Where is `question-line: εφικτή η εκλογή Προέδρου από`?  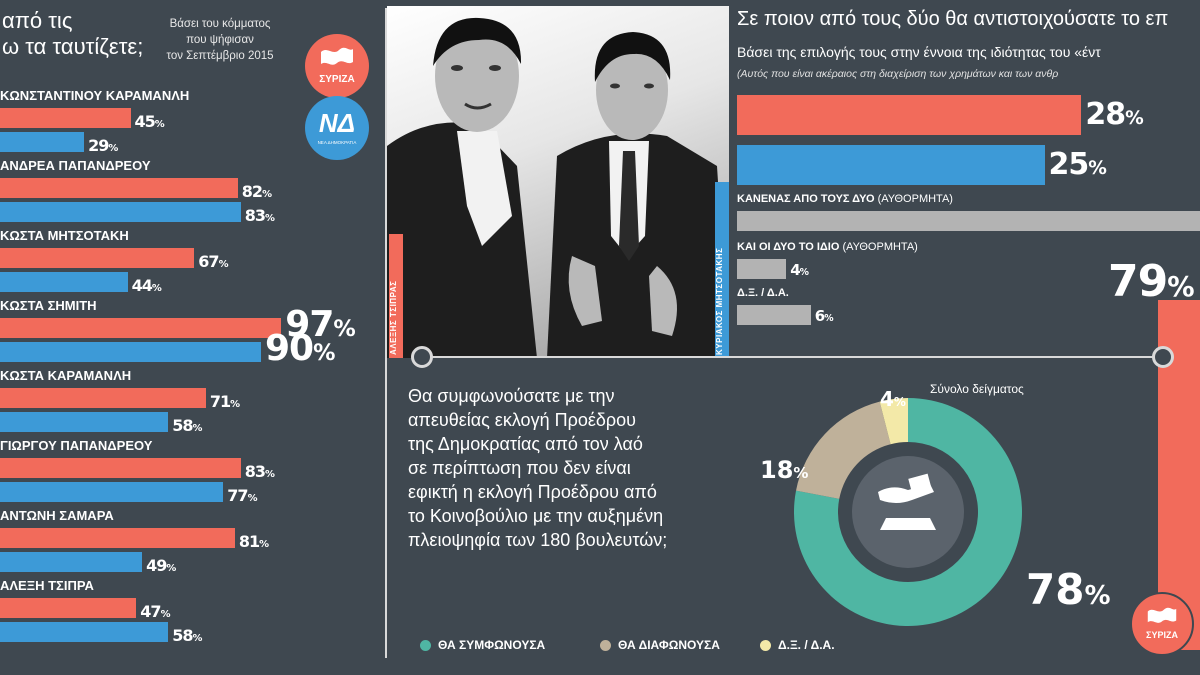
question-line: εφικτή η εκλογή Προέδρου από is located at coordinates (532, 492).